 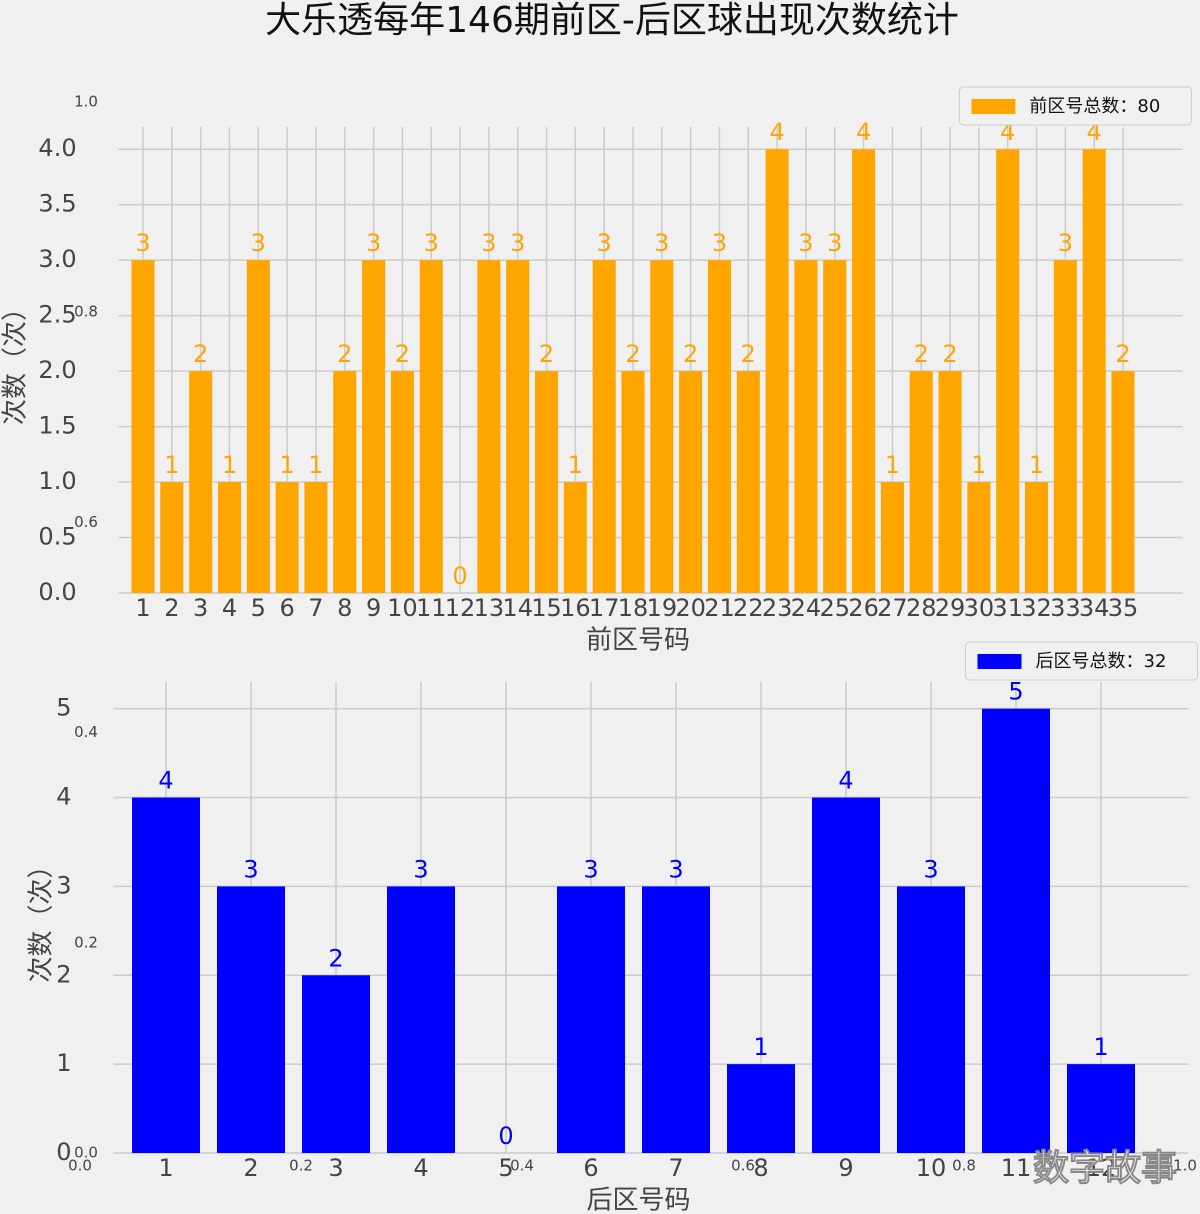 What do you see at coordinates (57, 259) in the screenshot?
I see `y-tick-label: 3.0` at bounding box center [57, 259].